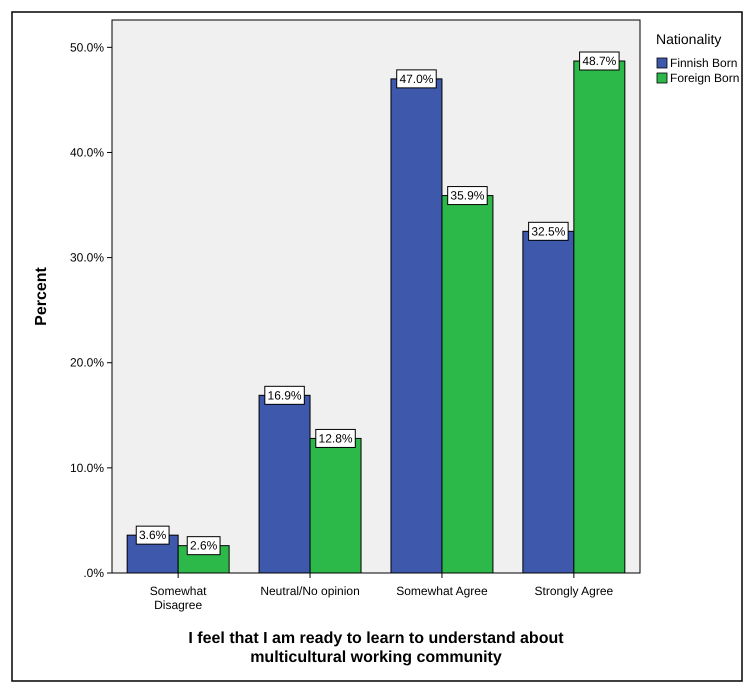 Image resolution: width=743 pixels, height=682 pixels. I want to click on x-tick-label: Strongly Agree, so click(574, 591).